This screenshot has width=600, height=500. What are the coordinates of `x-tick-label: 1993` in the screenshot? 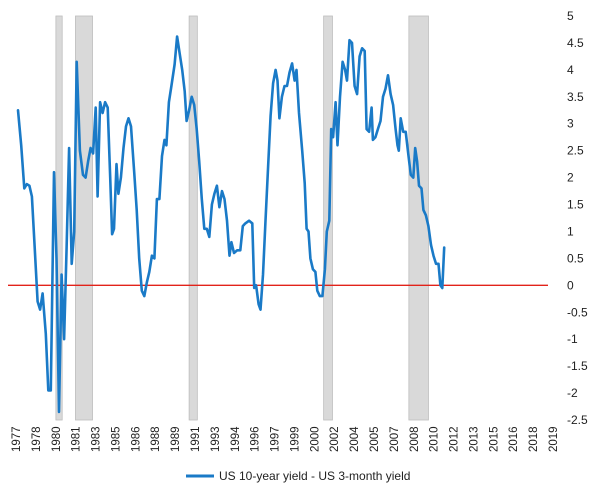 It's located at (216, 439).